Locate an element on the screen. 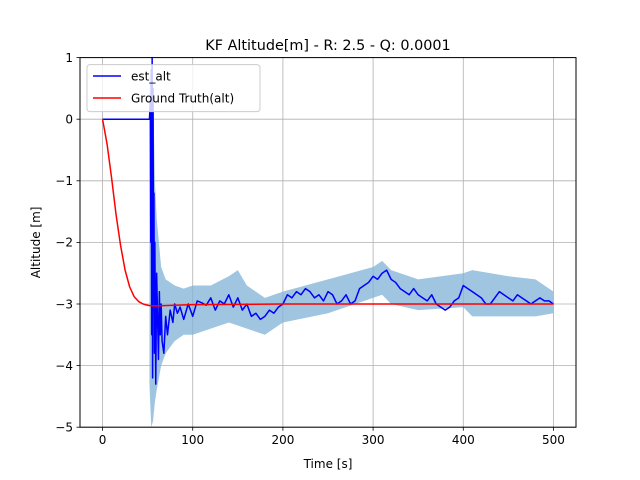 The height and width of the screenshot is (480, 640). x-axis-label: Time [s] is located at coordinates (328, 464).